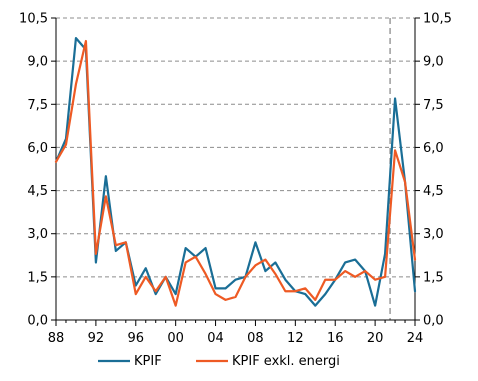 The image size is (478, 381). I want to click on y-axis-labels-left: 0,0 1,5 3,0 4,5 6,0 7,5 9,0 10,5, so click(33, 170).